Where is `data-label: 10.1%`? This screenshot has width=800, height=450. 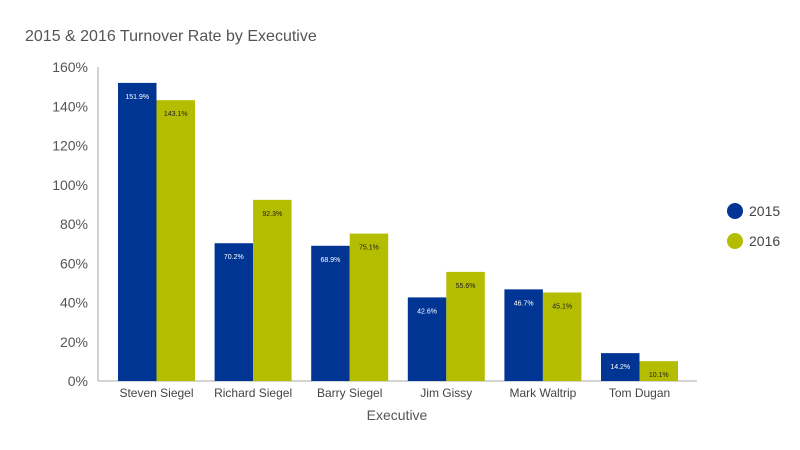 data-label: 10.1% is located at coordinates (659, 375).